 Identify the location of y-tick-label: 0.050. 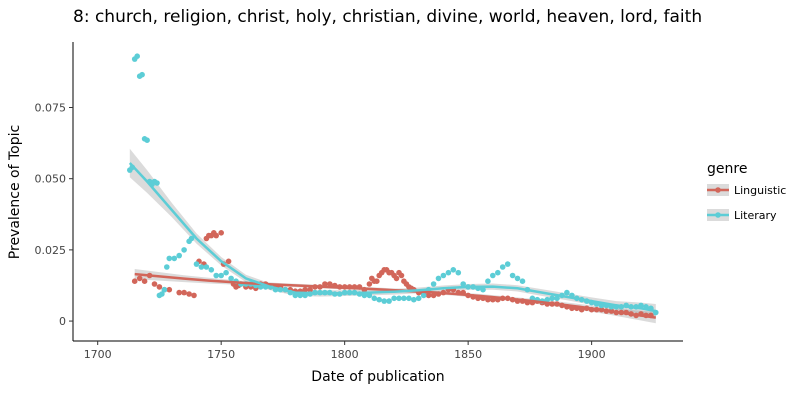
(51, 179).